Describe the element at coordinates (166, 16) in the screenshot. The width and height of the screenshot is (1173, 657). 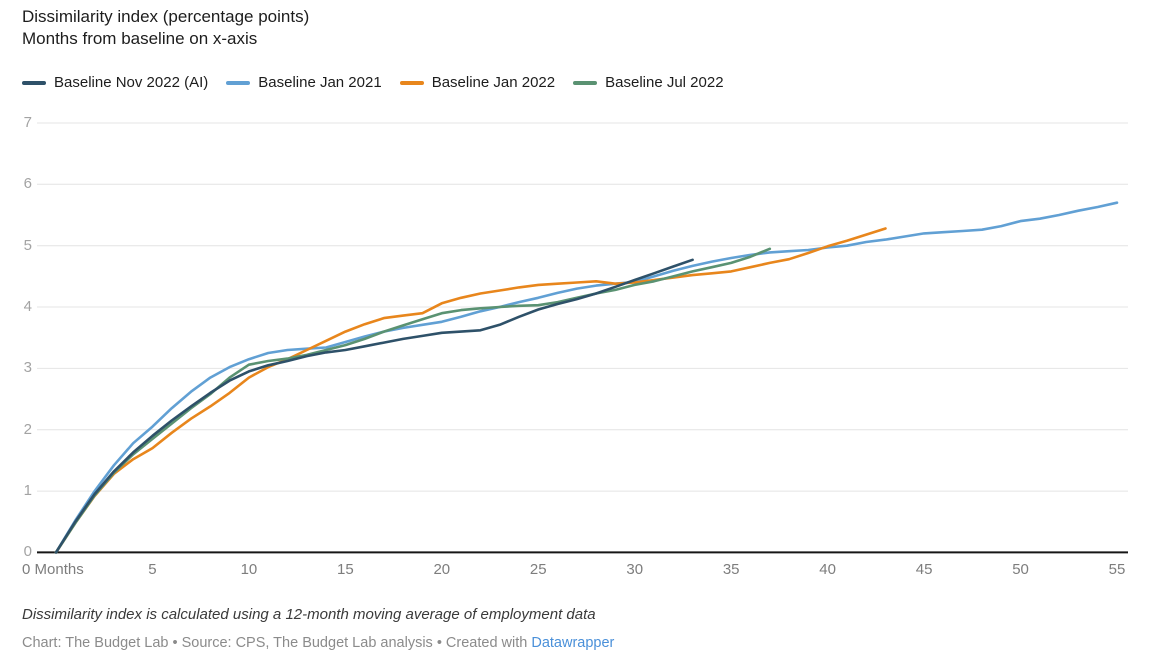
I see `chart-title: Dissimilarity index (percentage points)` at that location.